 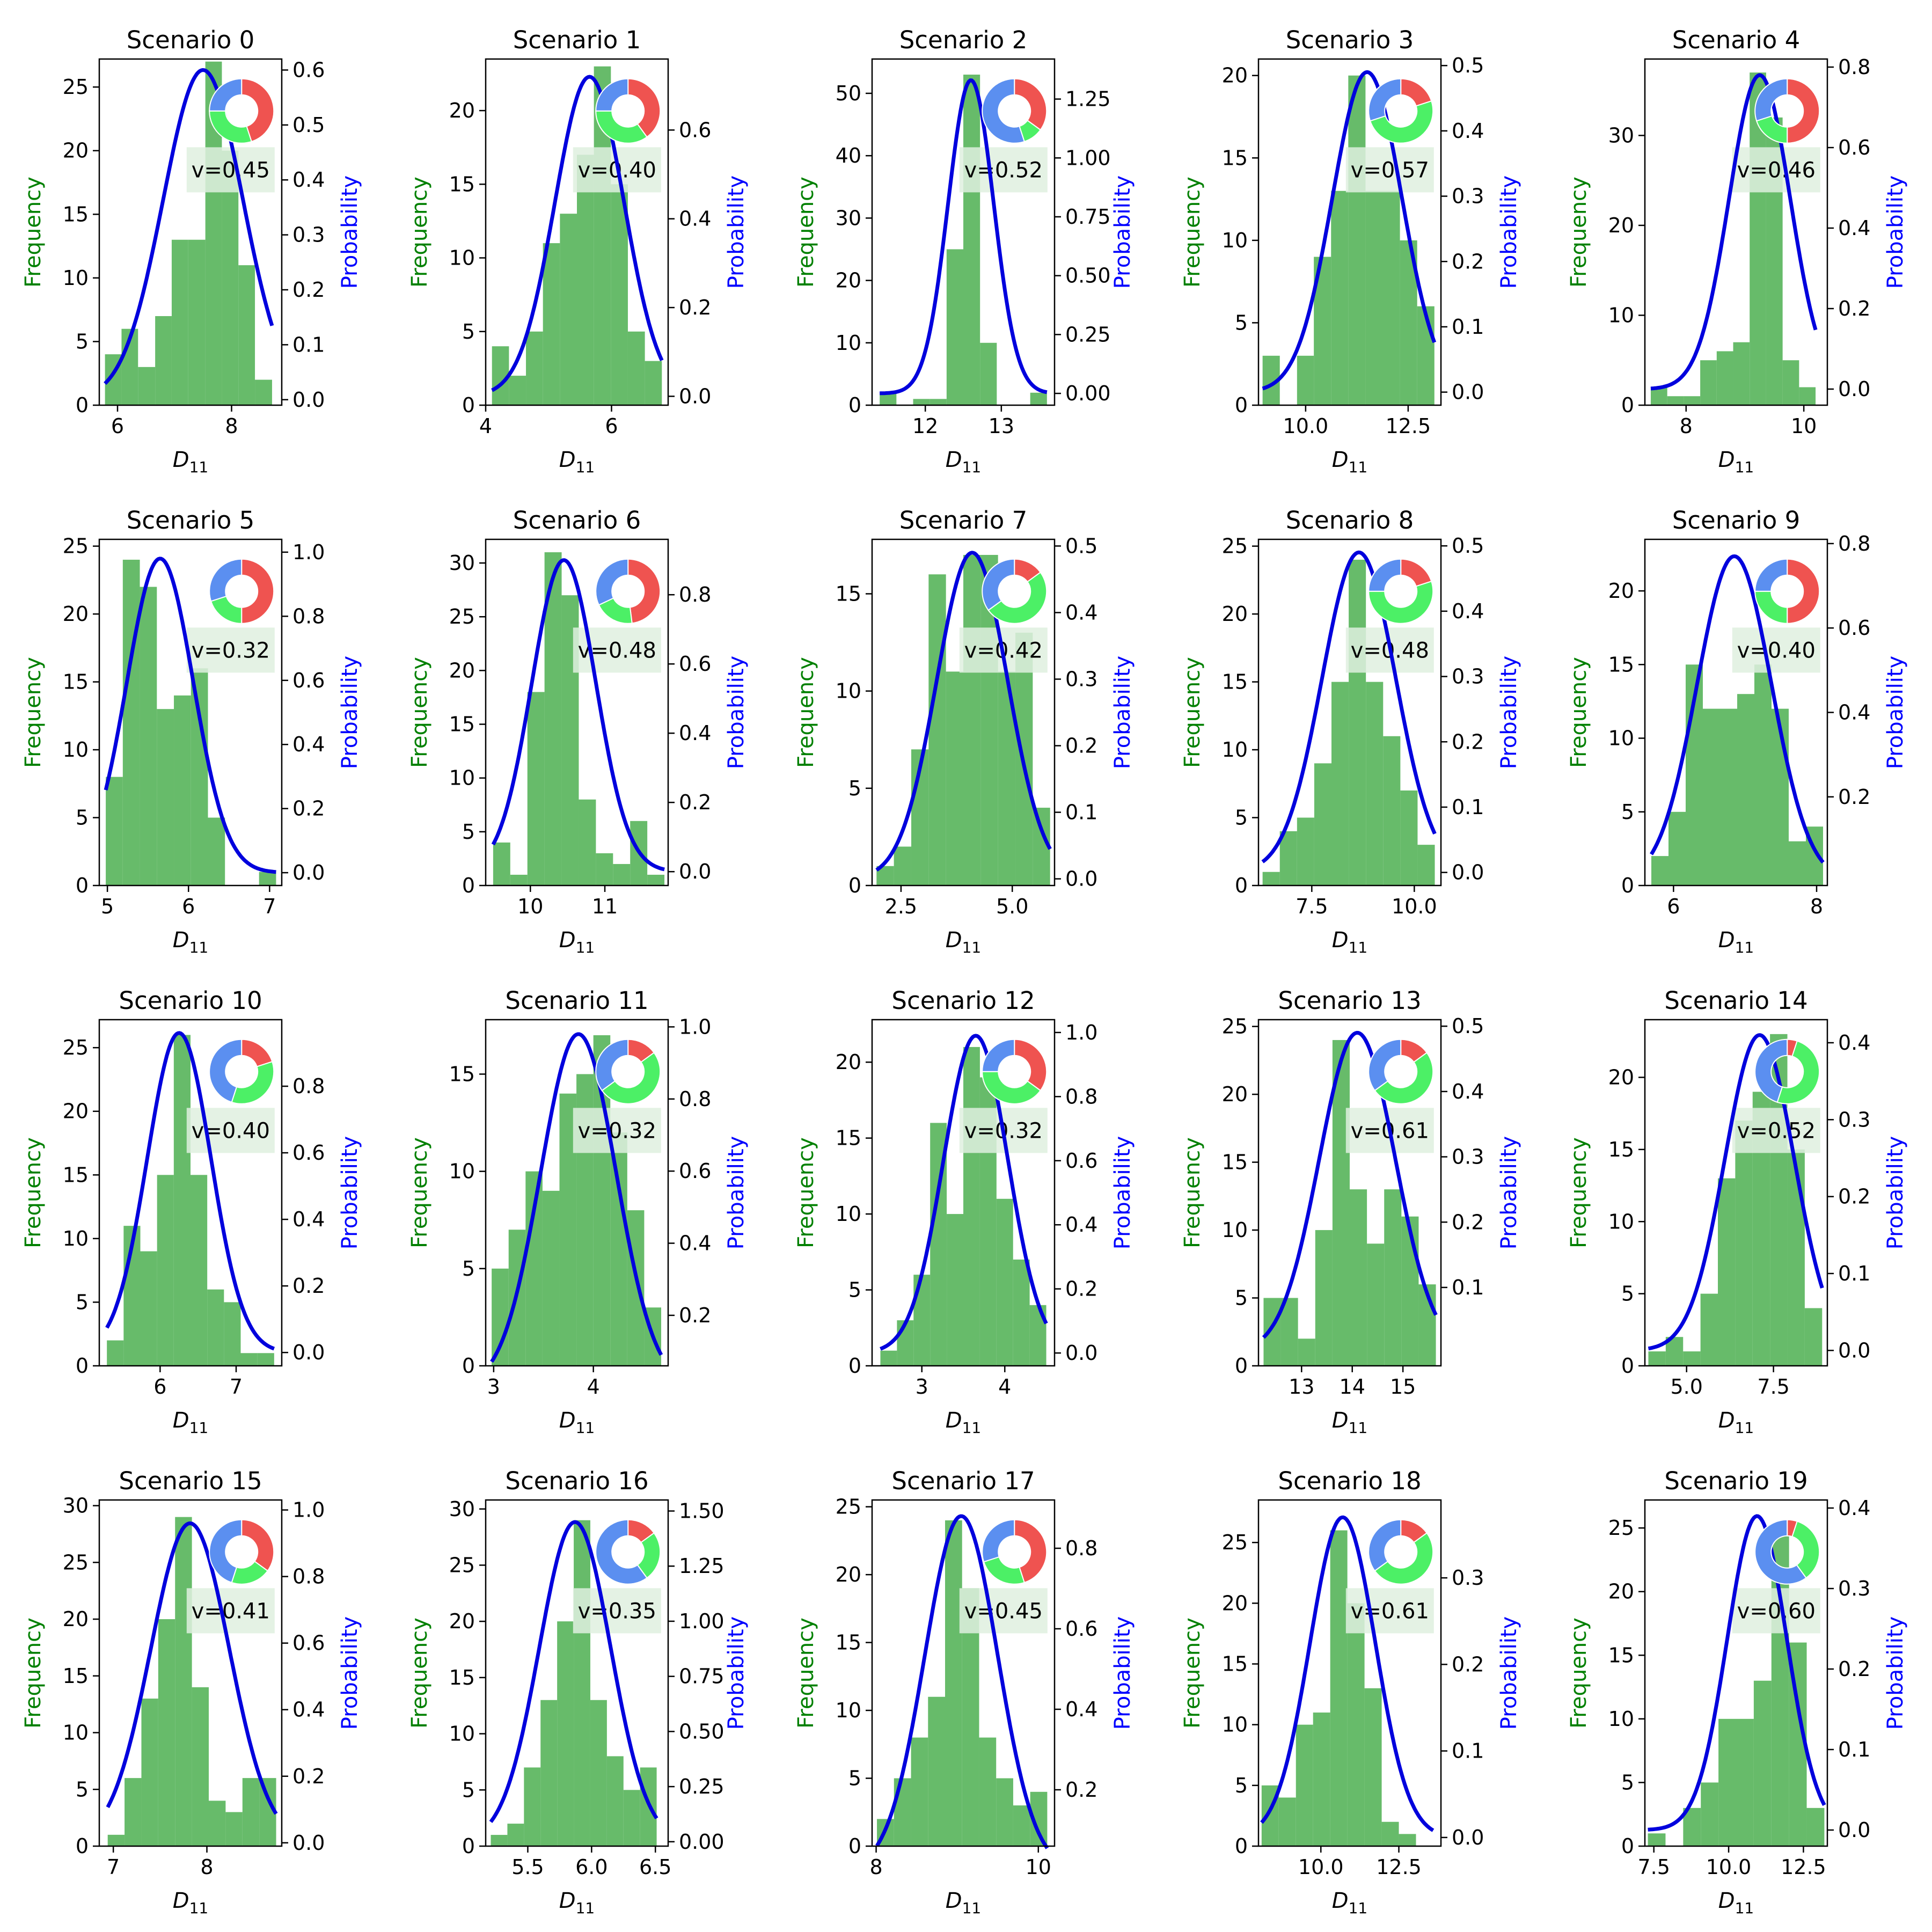 What do you see at coordinates (1301, 1387) in the screenshot?
I see `x-tick-label: 13` at bounding box center [1301, 1387].